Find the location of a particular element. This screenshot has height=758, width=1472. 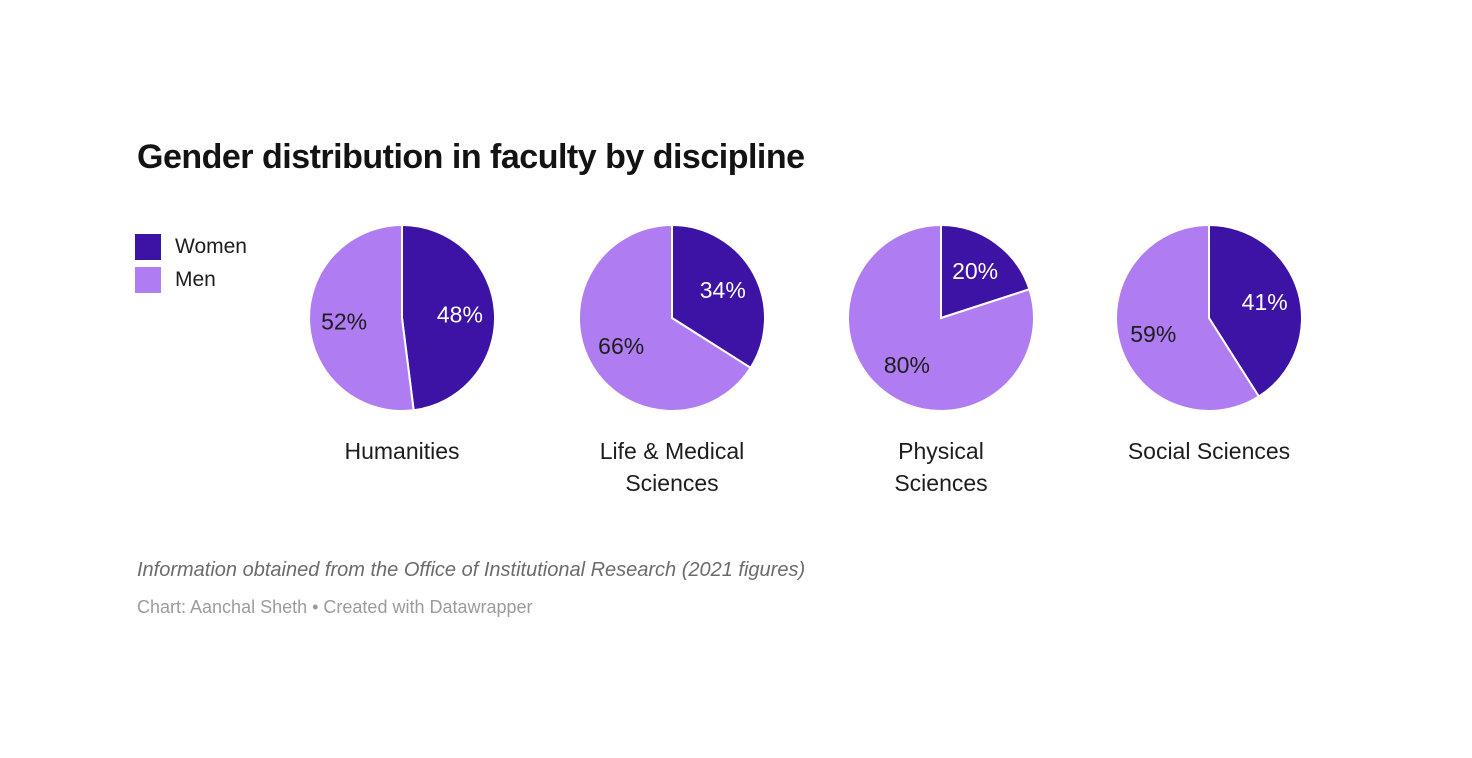

pie-group-life-medical-sciences: 34% 66% Life & Medical Sciences is located at coordinates (672, 358).